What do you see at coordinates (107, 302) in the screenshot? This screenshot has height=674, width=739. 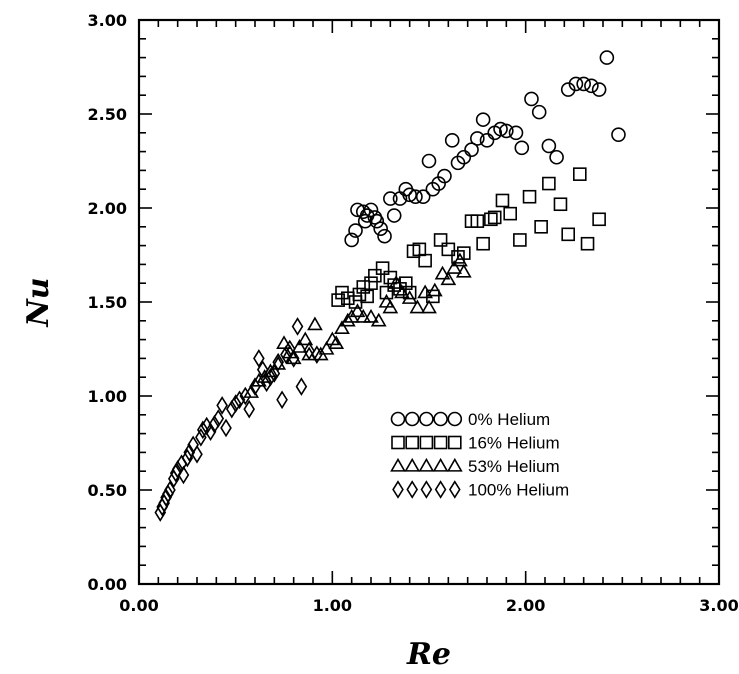 I see `y-tick-label: 1.50` at bounding box center [107, 302].